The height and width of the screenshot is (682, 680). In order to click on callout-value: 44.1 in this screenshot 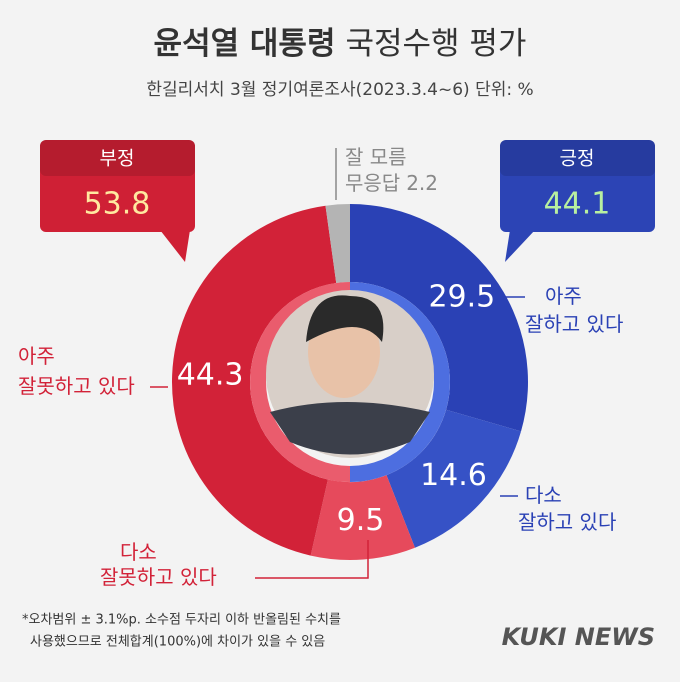, I will do `click(577, 204)`.